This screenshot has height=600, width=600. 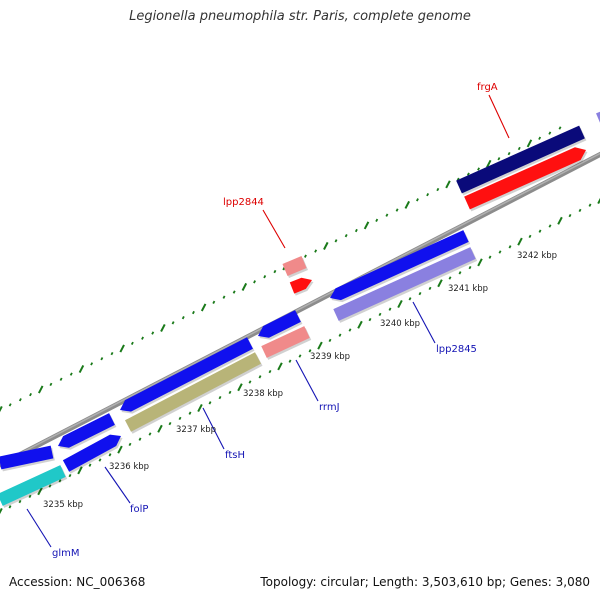 I want to click on gene-feature-folP, so click(x=91, y=453).